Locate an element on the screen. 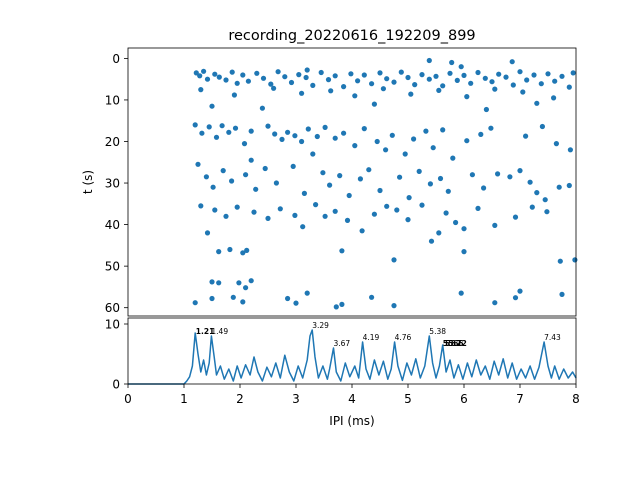  raster-y-tick-label: 40 is located at coordinates (112, 225).